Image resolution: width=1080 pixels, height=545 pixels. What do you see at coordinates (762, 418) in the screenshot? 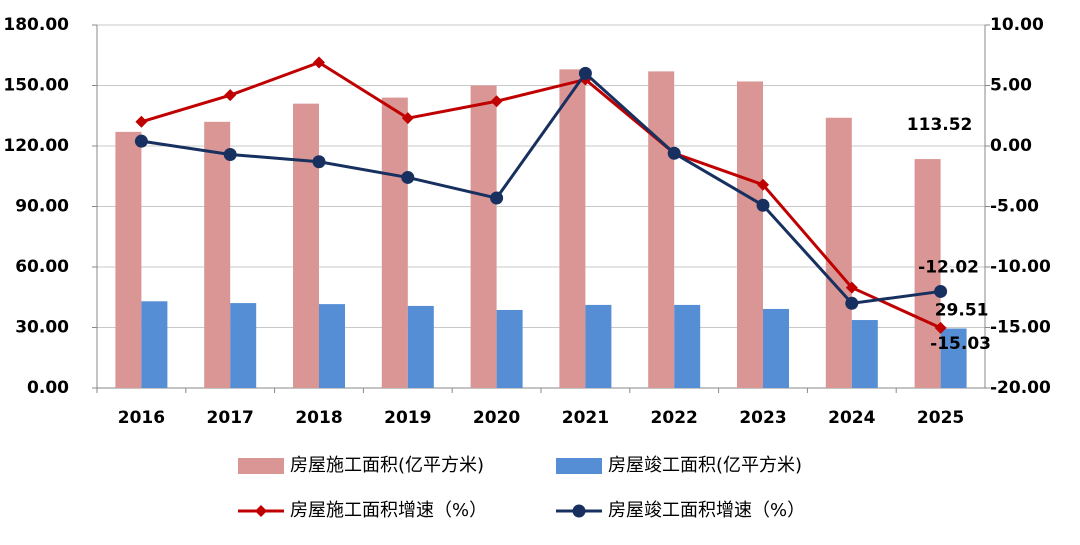
I see `x-tick-label: 2023` at bounding box center [762, 418].